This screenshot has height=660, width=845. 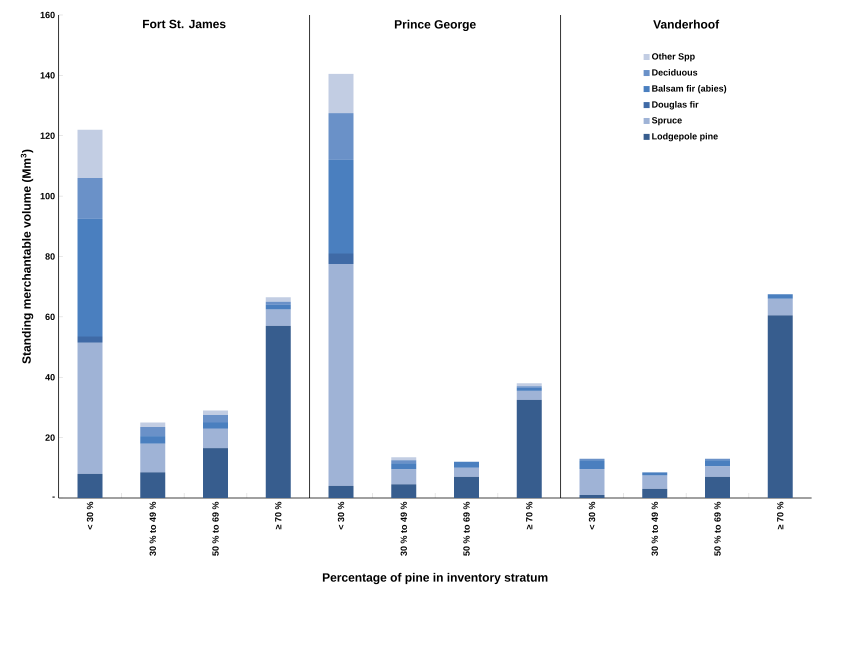 What do you see at coordinates (686, 24) in the screenshot?
I see `chart-title: Vanderhoof` at bounding box center [686, 24].